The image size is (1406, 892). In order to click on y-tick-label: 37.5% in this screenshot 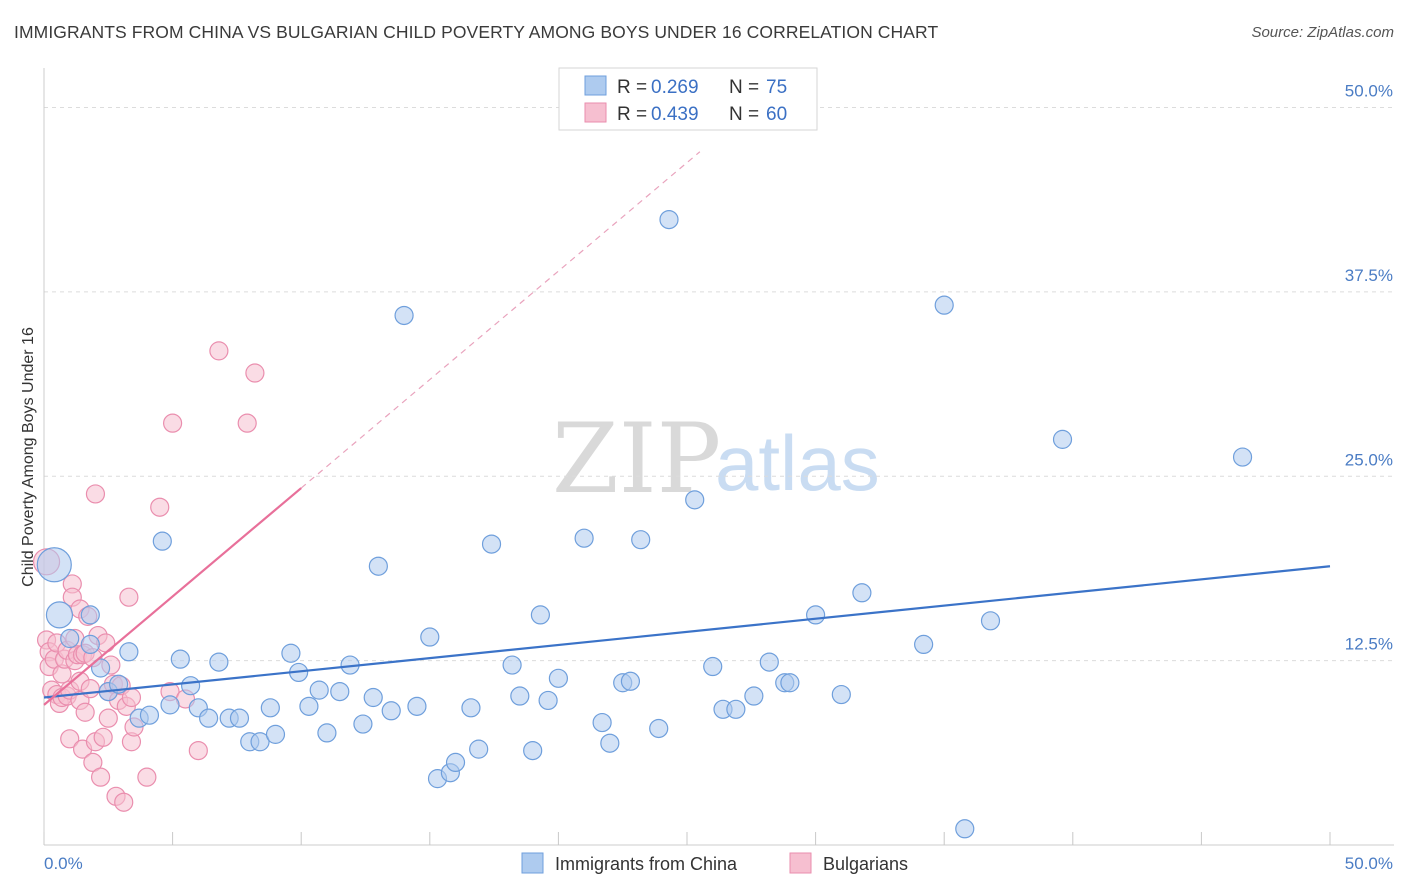, I will do `click(1369, 275)`.